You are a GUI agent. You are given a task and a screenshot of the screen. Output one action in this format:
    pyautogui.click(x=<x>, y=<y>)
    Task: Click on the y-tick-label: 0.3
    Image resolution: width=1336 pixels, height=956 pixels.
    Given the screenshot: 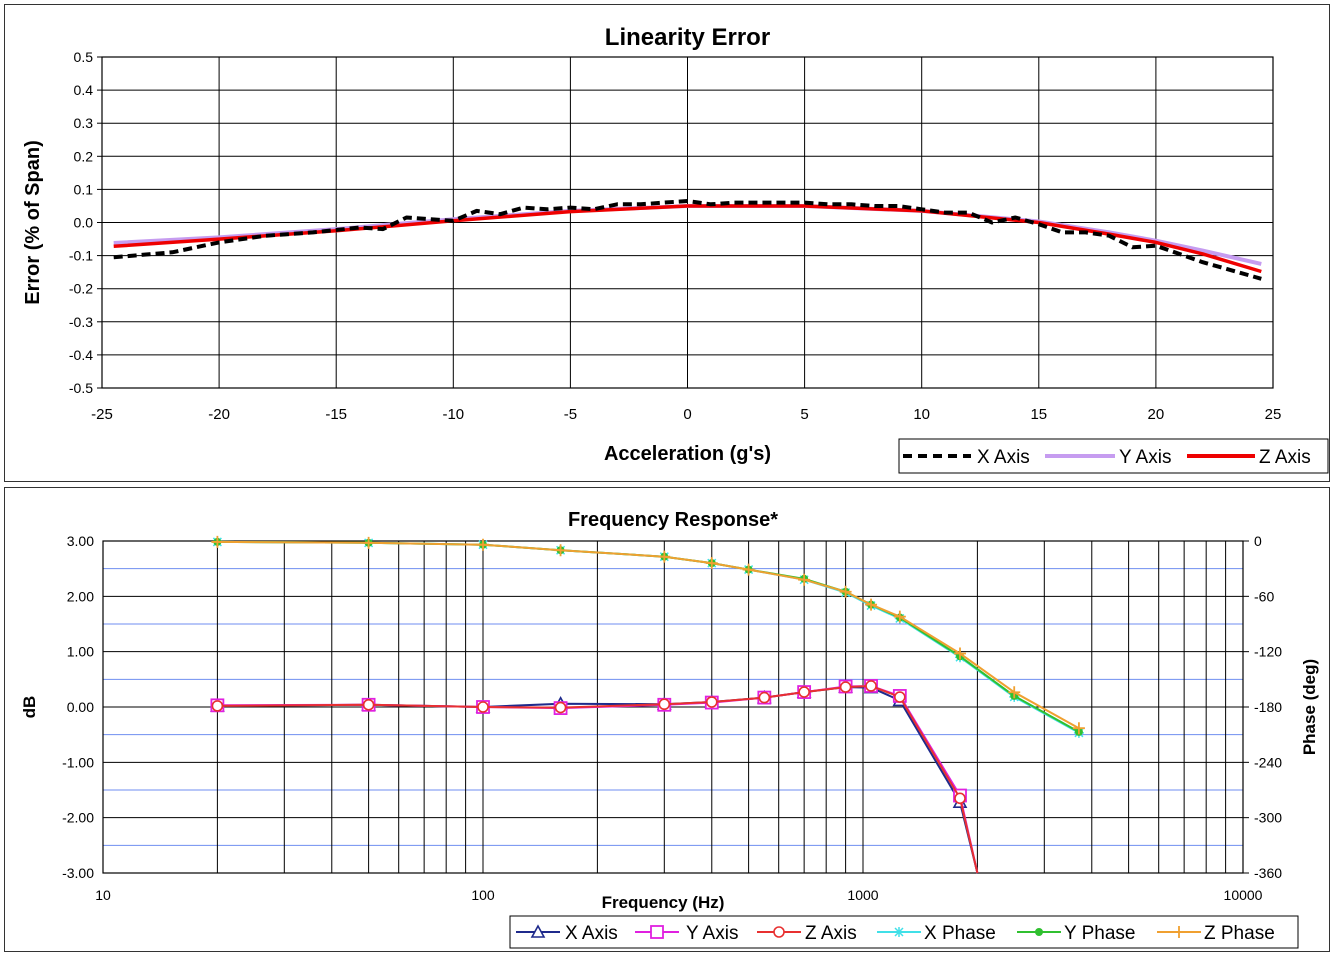 What is the action you would take?
    pyautogui.click(x=84, y=123)
    